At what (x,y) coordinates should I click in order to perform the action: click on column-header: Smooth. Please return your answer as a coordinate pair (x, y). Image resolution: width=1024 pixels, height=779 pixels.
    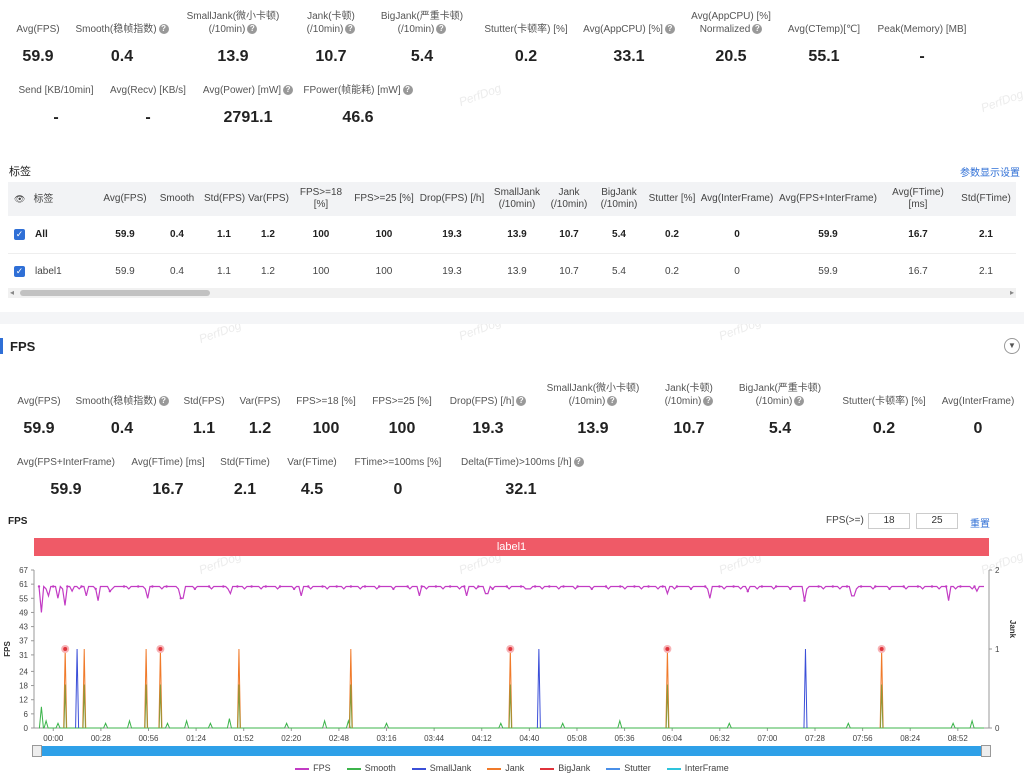
    Looking at the image, I should click on (177, 199).